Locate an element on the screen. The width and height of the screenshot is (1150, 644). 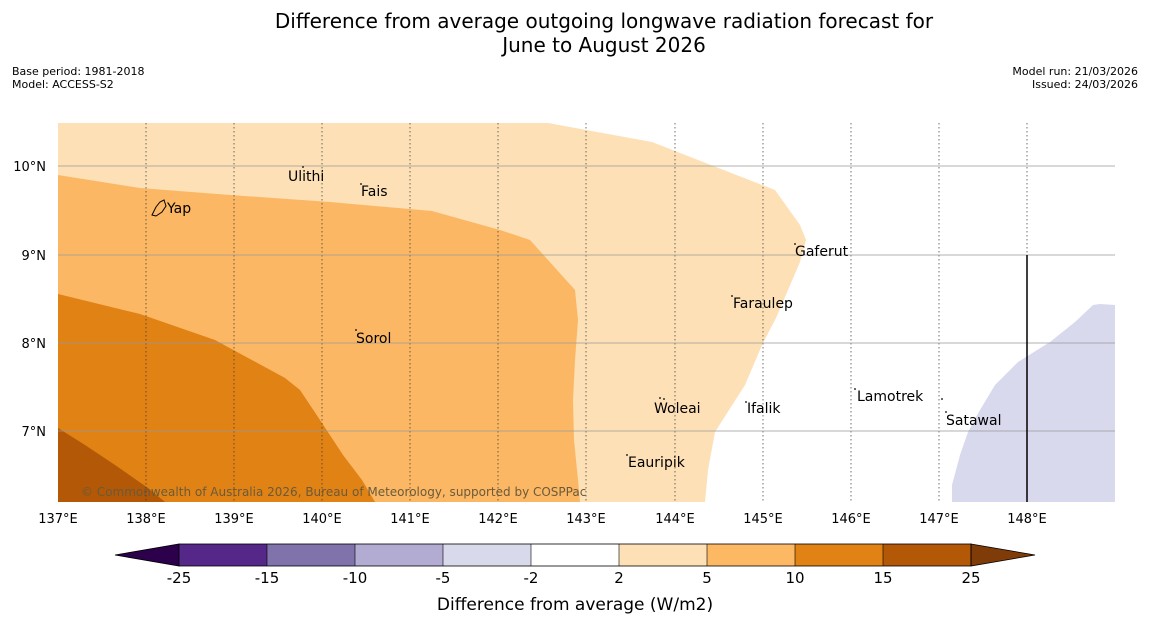
lon-tick-146e: 146°E is located at coordinates (851, 519).